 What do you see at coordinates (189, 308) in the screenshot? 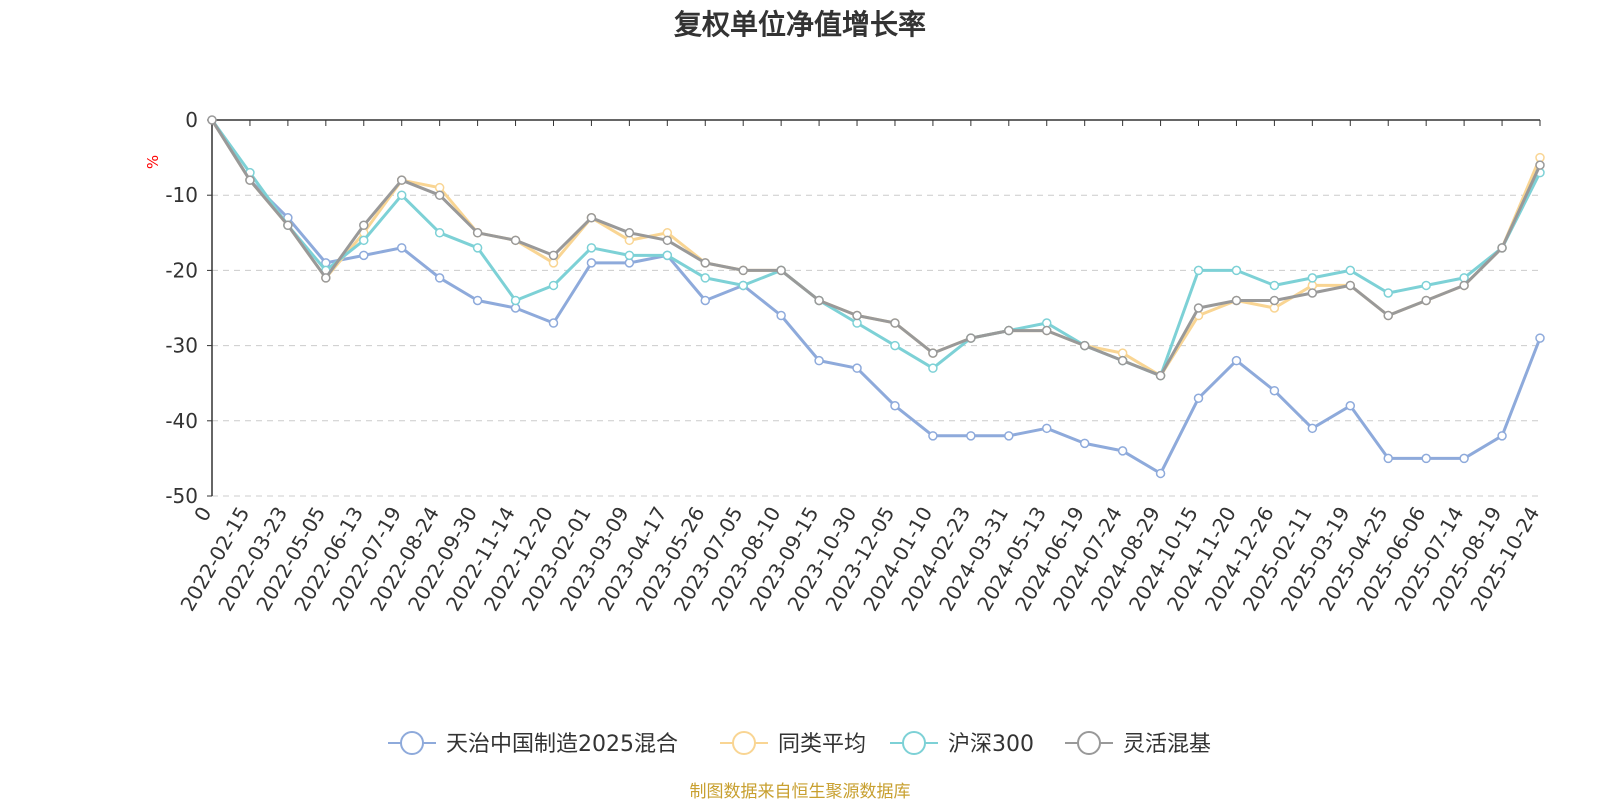
I see `y-axis: 0 -10 -20 -30 -40 -50` at bounding box center [189, 308].